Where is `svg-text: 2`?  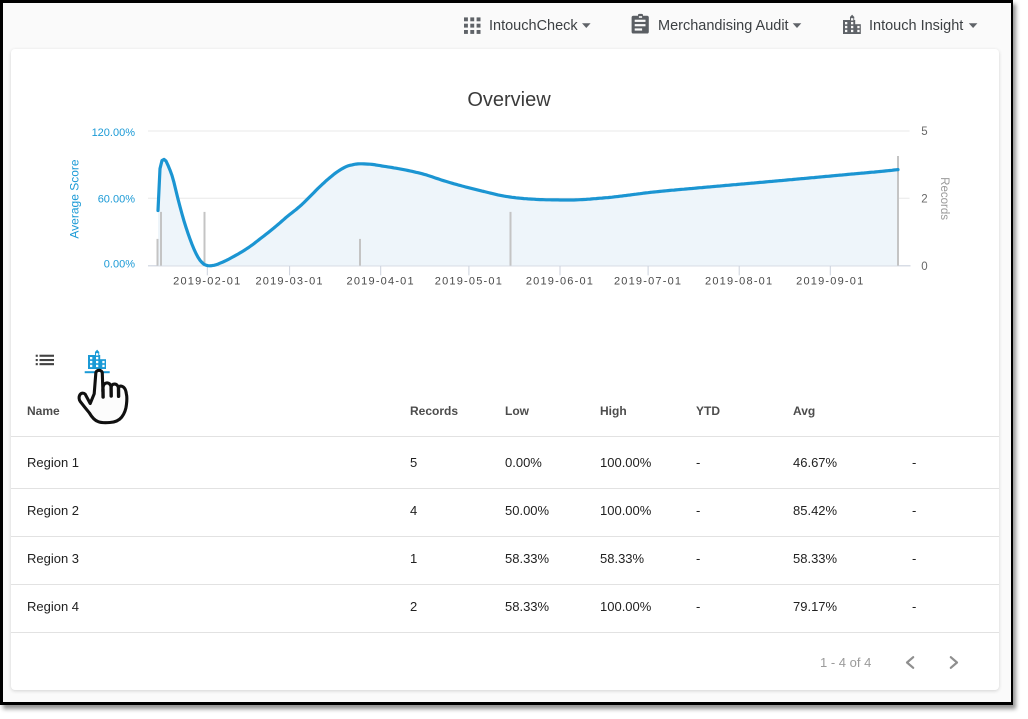 svg-text: 2 is located at coordinates (924, 200).